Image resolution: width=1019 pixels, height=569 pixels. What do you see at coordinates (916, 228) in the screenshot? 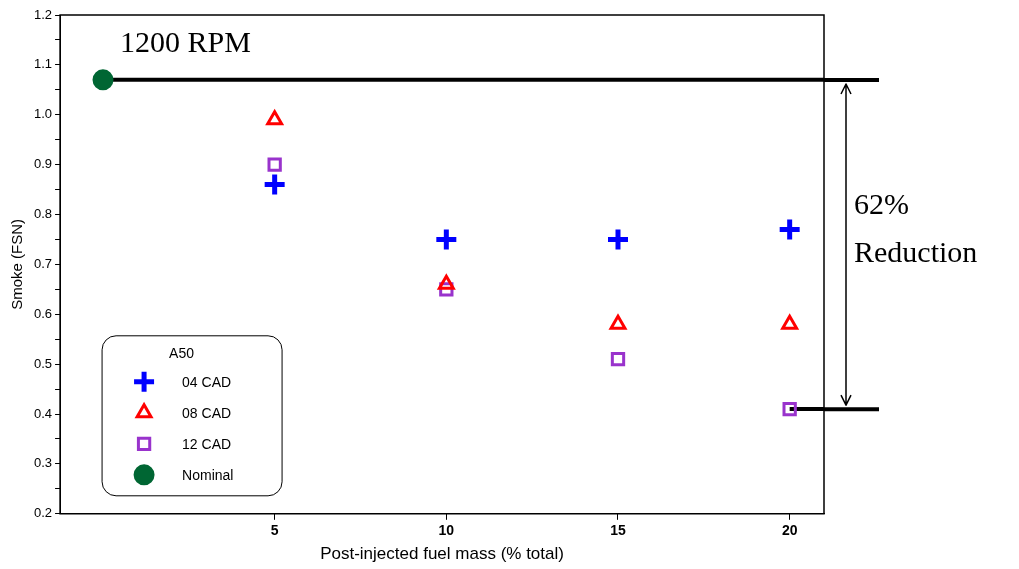
I see `text: 62% Reduction` at bounding box center [916, 228].